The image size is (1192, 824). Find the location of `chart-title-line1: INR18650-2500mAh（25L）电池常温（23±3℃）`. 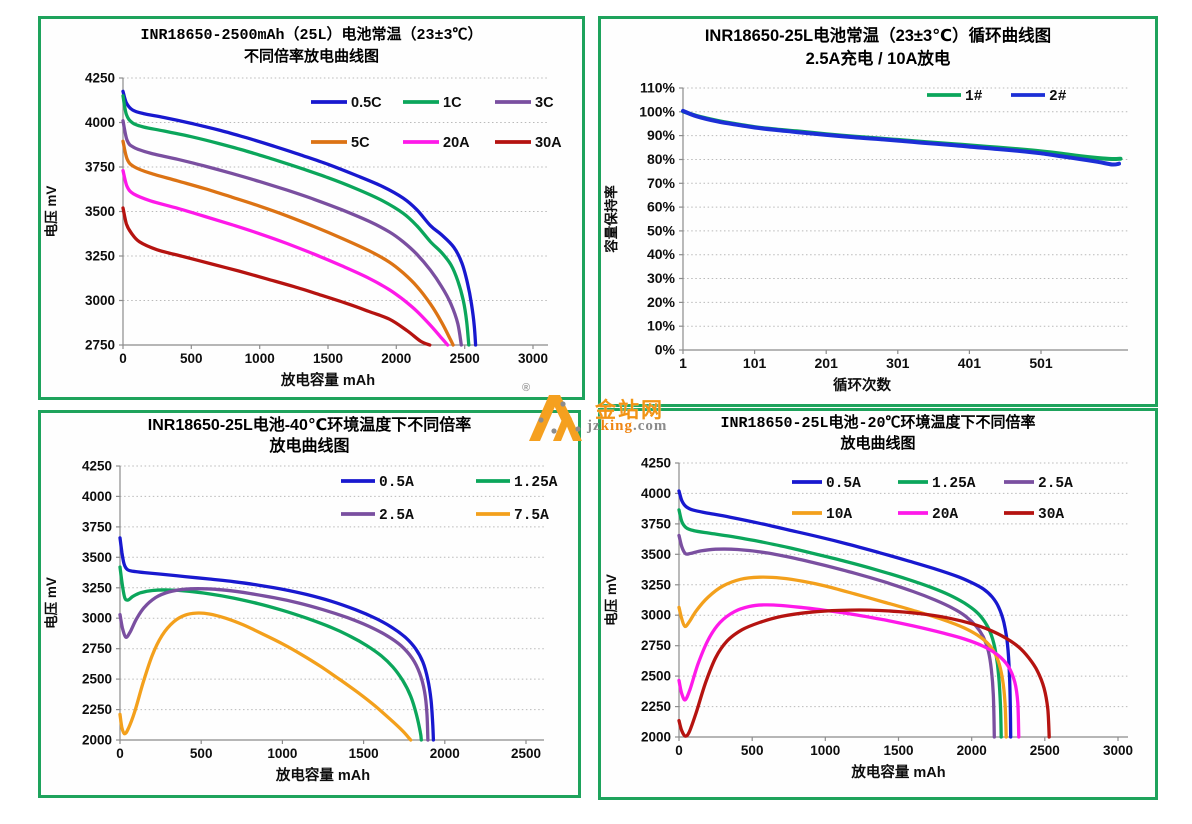

chart-title-line1: INR18650-2500mAh（25L）电池常温（23±3℃） is located at coordinates (311, 35).